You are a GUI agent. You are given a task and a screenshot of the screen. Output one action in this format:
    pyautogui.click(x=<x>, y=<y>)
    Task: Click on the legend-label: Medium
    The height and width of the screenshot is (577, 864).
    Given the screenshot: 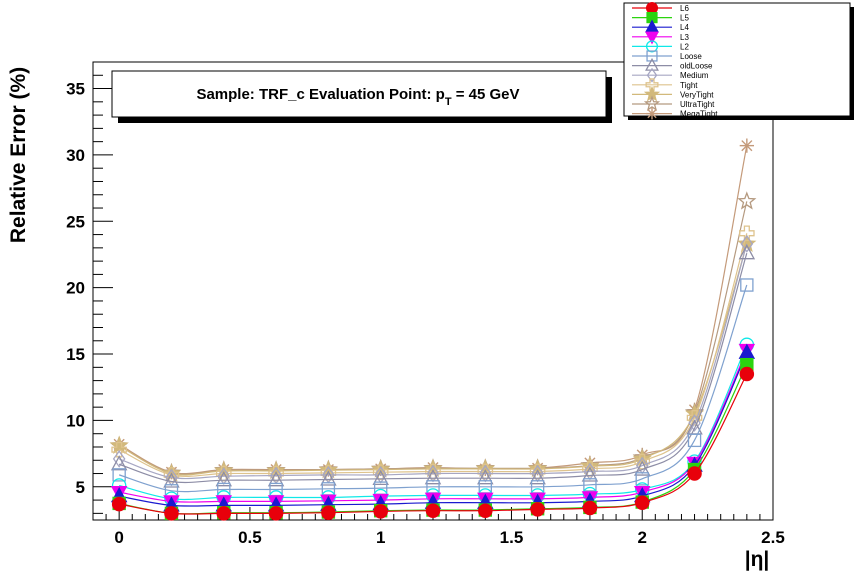 What is the action you would take?
    pyautogui.click(x=694, y=75)
    